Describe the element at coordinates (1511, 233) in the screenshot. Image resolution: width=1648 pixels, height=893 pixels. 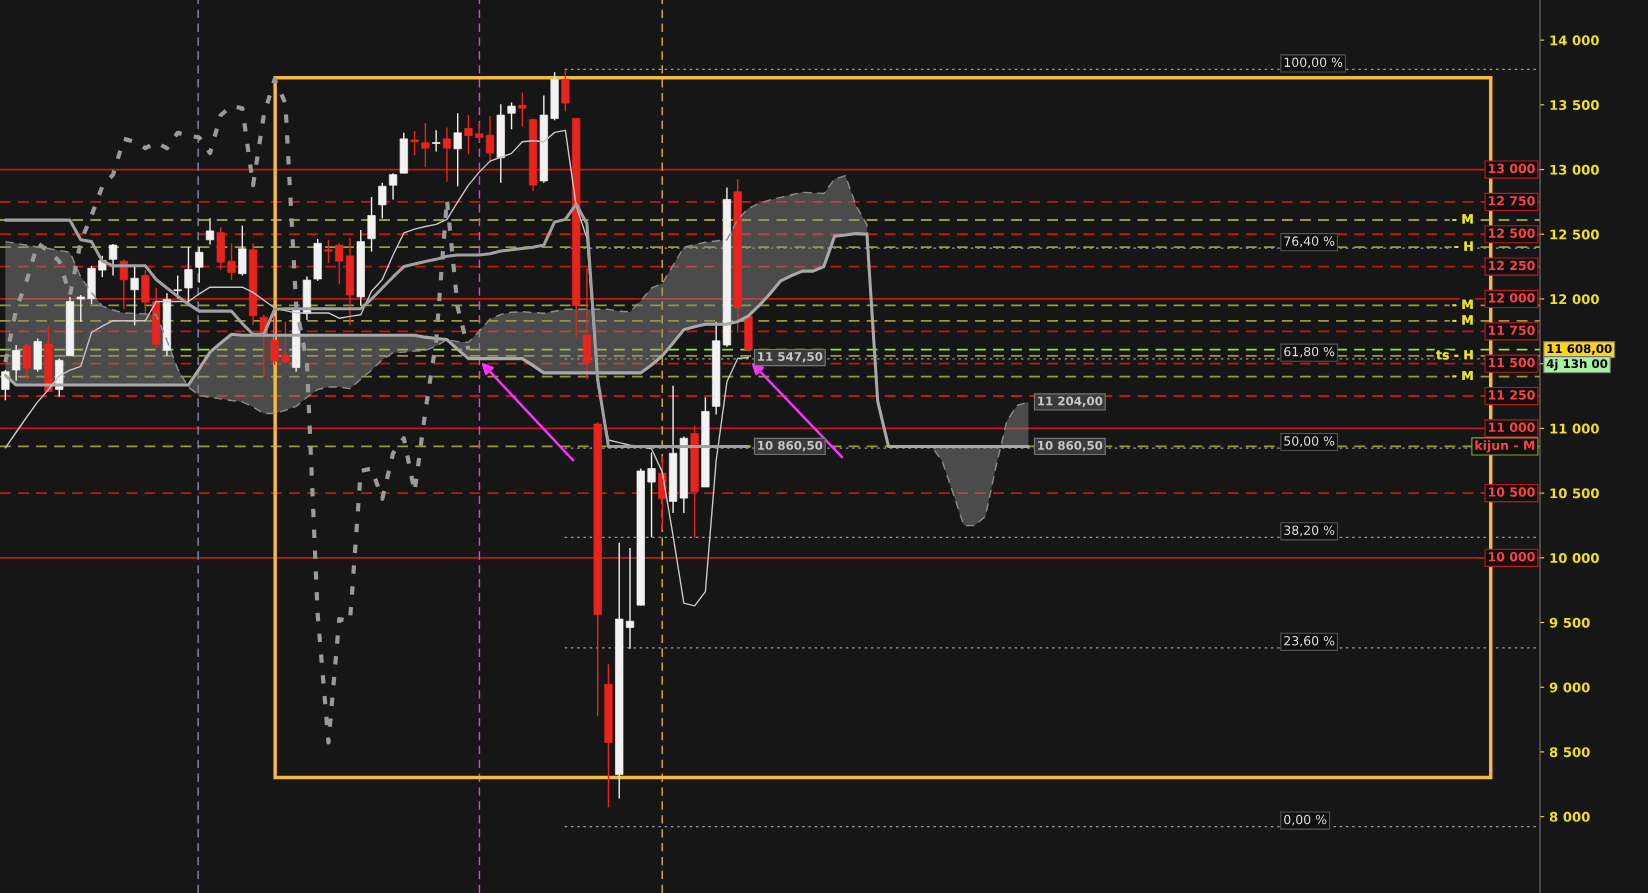
I see `ref-line-label: 12 500` at that location.